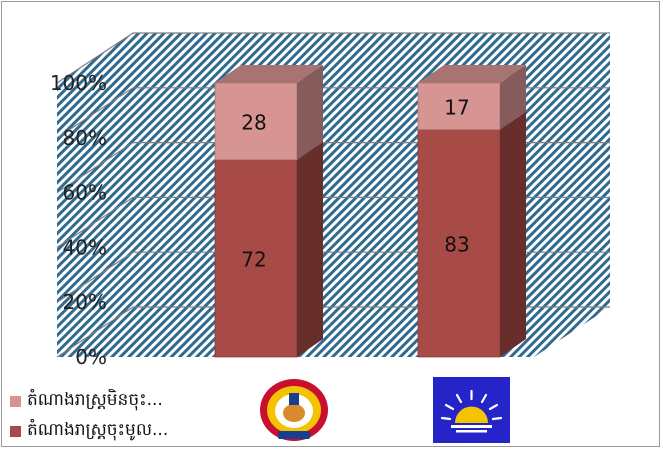  What do you see at coordinates (85, 247) in the screenshot?
I see `y-tick-label: 40%` at bounding box center [85, 247].